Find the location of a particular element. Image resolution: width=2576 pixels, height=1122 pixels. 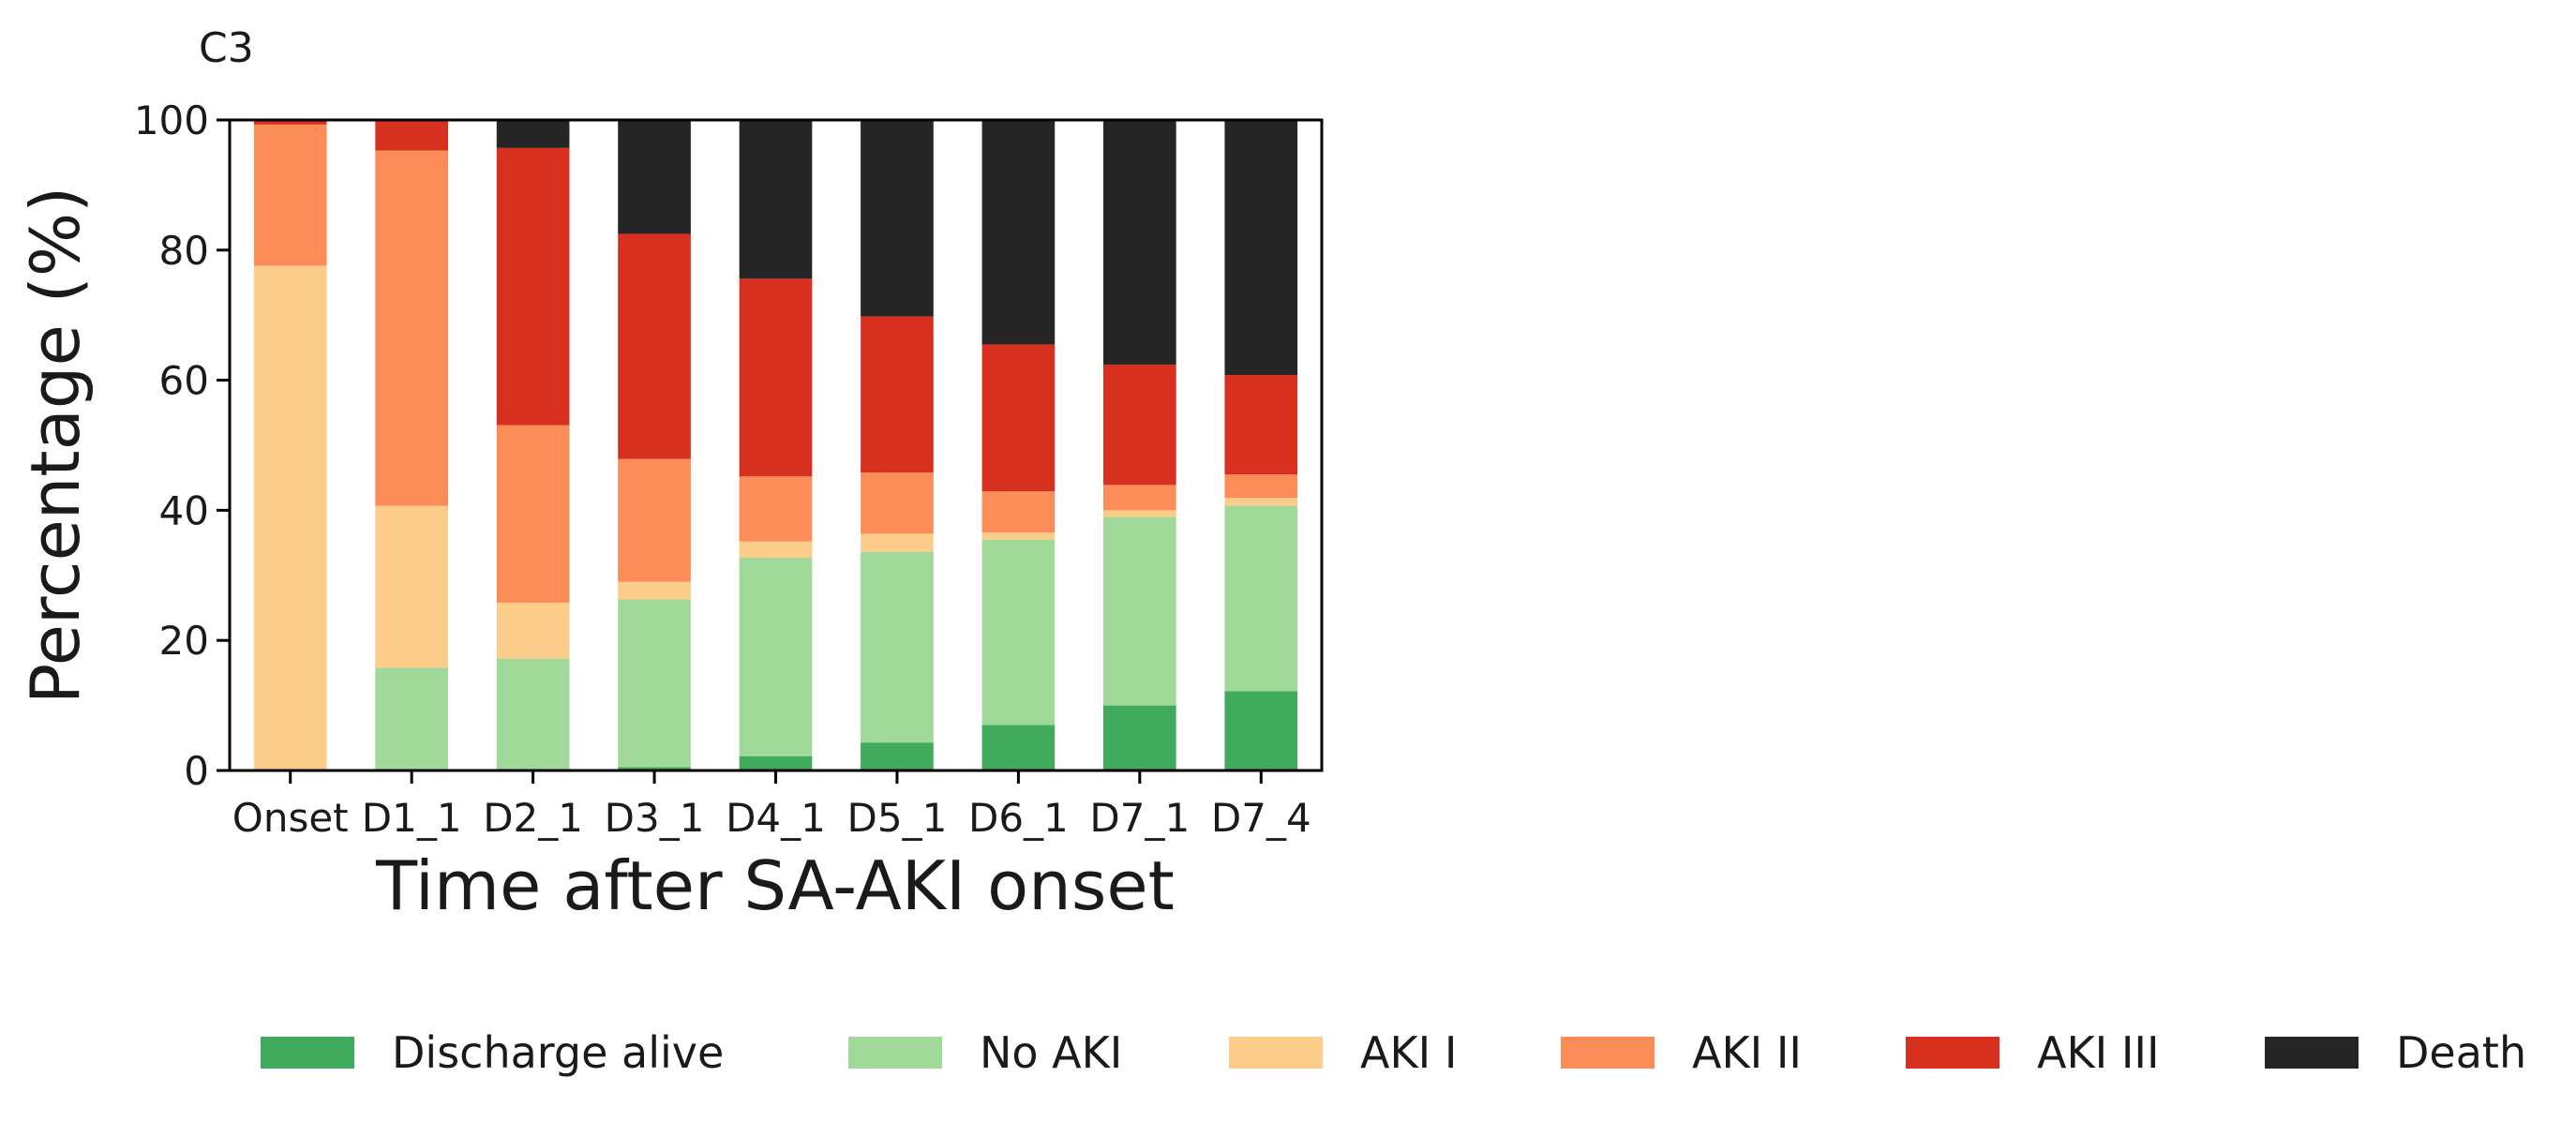

x-tick-label: D6_1 is located at coordinates (1019, 818).